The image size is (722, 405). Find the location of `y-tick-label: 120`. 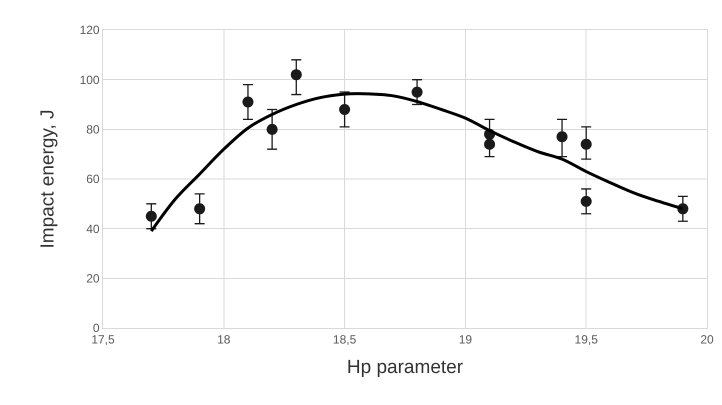

y-tick-label: 120 is located at coordinates (90, 30).